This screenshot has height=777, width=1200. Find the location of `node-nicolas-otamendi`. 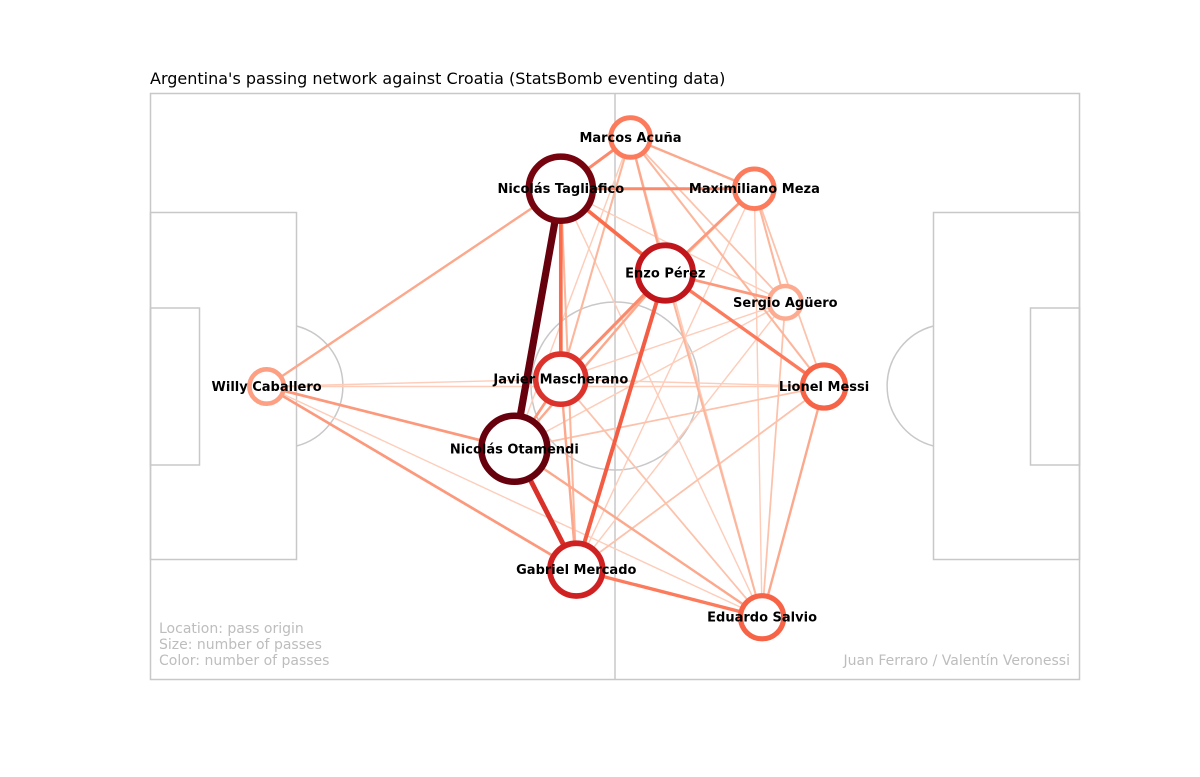

node-nicolas-otamendi is located at coordinates (514, 449).